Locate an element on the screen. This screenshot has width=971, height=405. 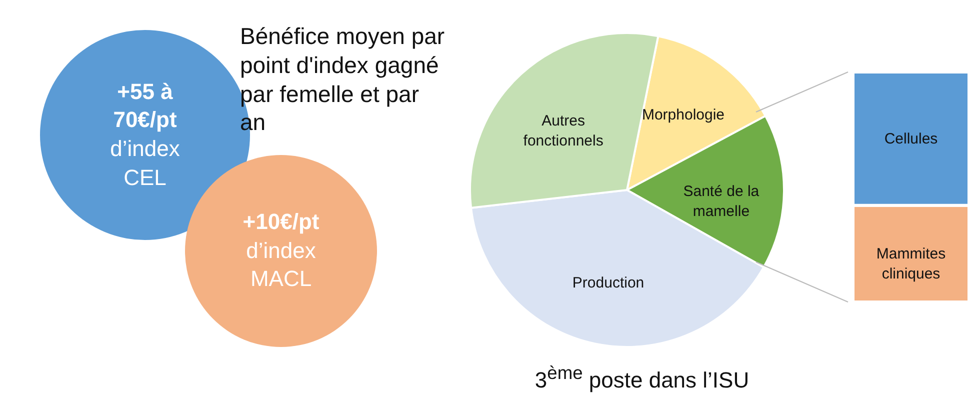
slice-label: Production is located at coordinates (608, 283).